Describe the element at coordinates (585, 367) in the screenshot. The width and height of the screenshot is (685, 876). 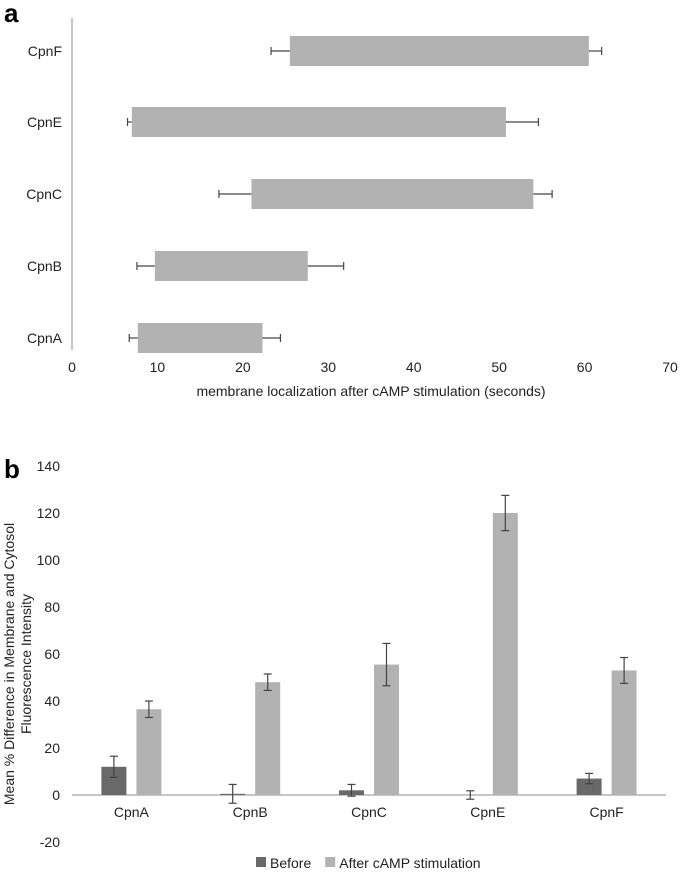
I see `x-tick-label: 60` at that location.